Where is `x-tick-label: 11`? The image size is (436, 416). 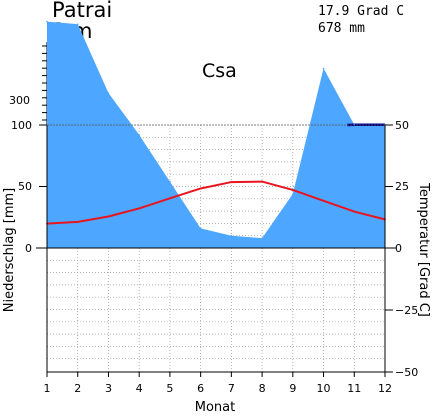 x-tick-label: 11 is located at coordinates (354, 388).